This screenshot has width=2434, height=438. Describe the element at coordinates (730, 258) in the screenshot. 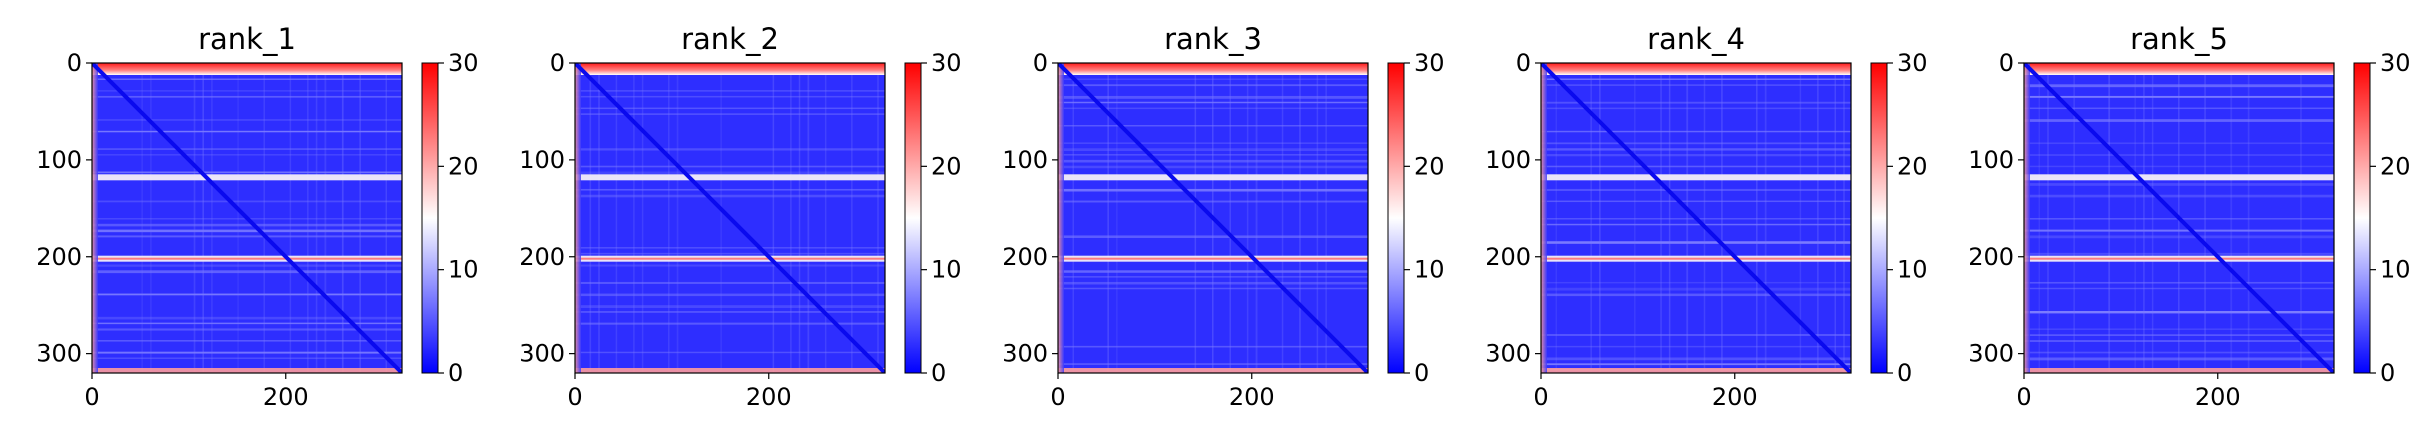

I see `bright-row-core` at that location.